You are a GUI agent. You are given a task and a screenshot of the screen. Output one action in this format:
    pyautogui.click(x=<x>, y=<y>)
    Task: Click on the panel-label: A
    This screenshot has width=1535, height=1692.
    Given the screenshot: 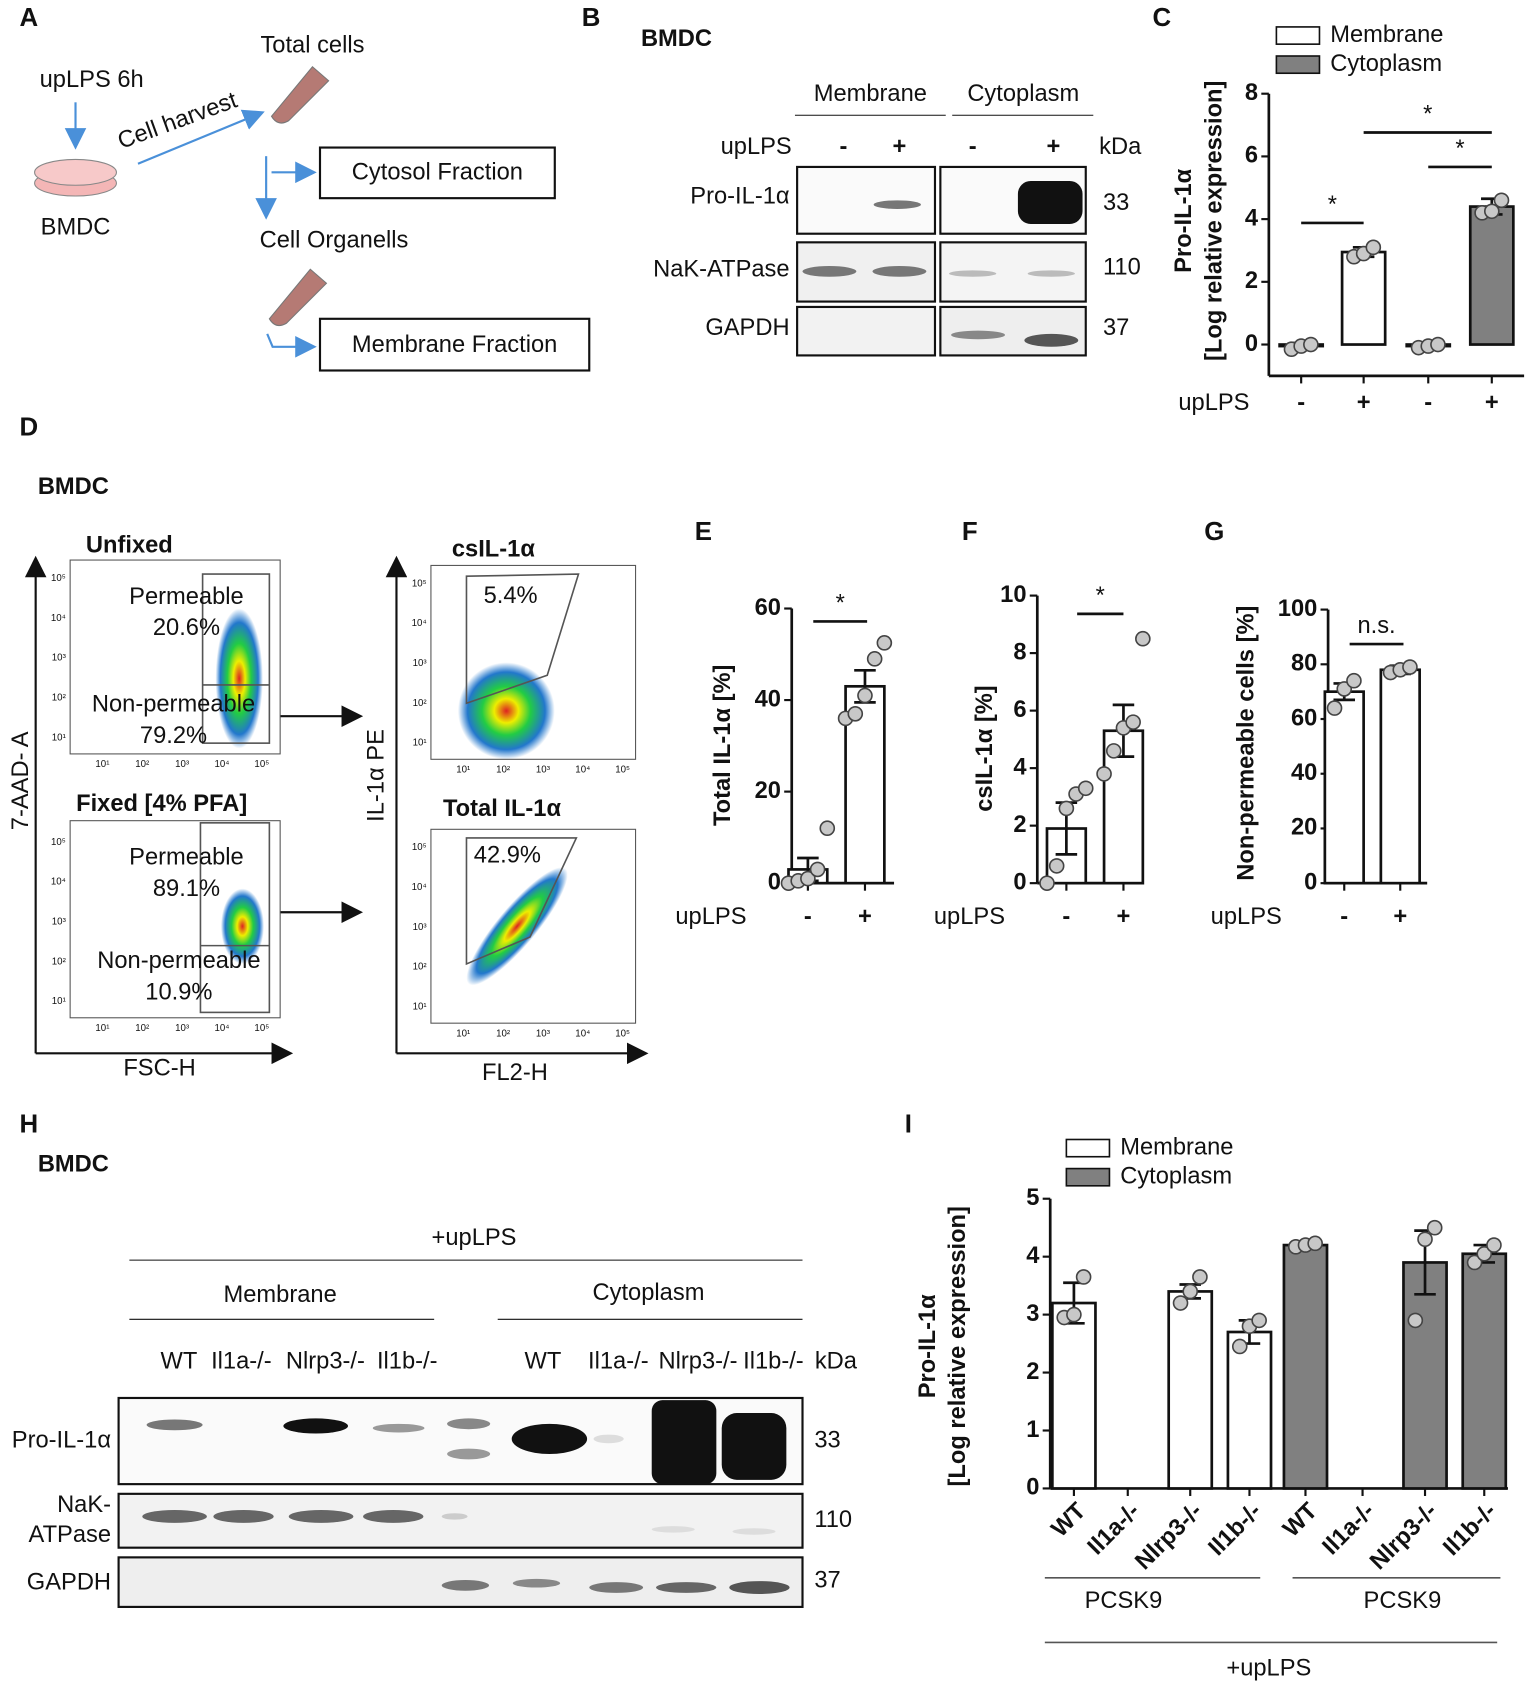 What is the action you would take?
    pyautogui.click(x=29, y=18)
    